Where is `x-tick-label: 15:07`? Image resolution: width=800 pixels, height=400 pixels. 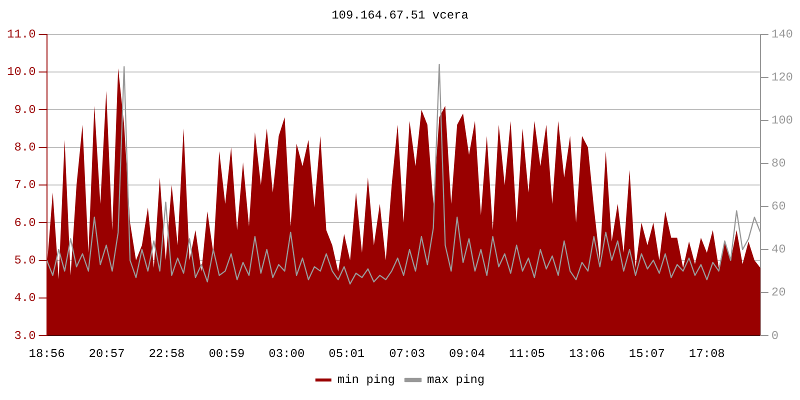 x-tick-label: 15:07 is located at coordinates (646, 353).